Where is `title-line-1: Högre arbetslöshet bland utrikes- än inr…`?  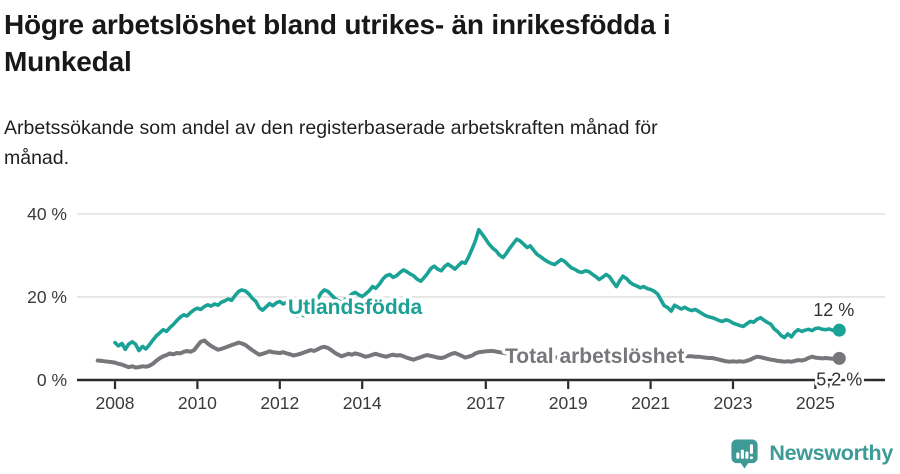 title-line-1: Högre arbetslöshet bland utrikes- än inr… is located at coordinates (337, 24).